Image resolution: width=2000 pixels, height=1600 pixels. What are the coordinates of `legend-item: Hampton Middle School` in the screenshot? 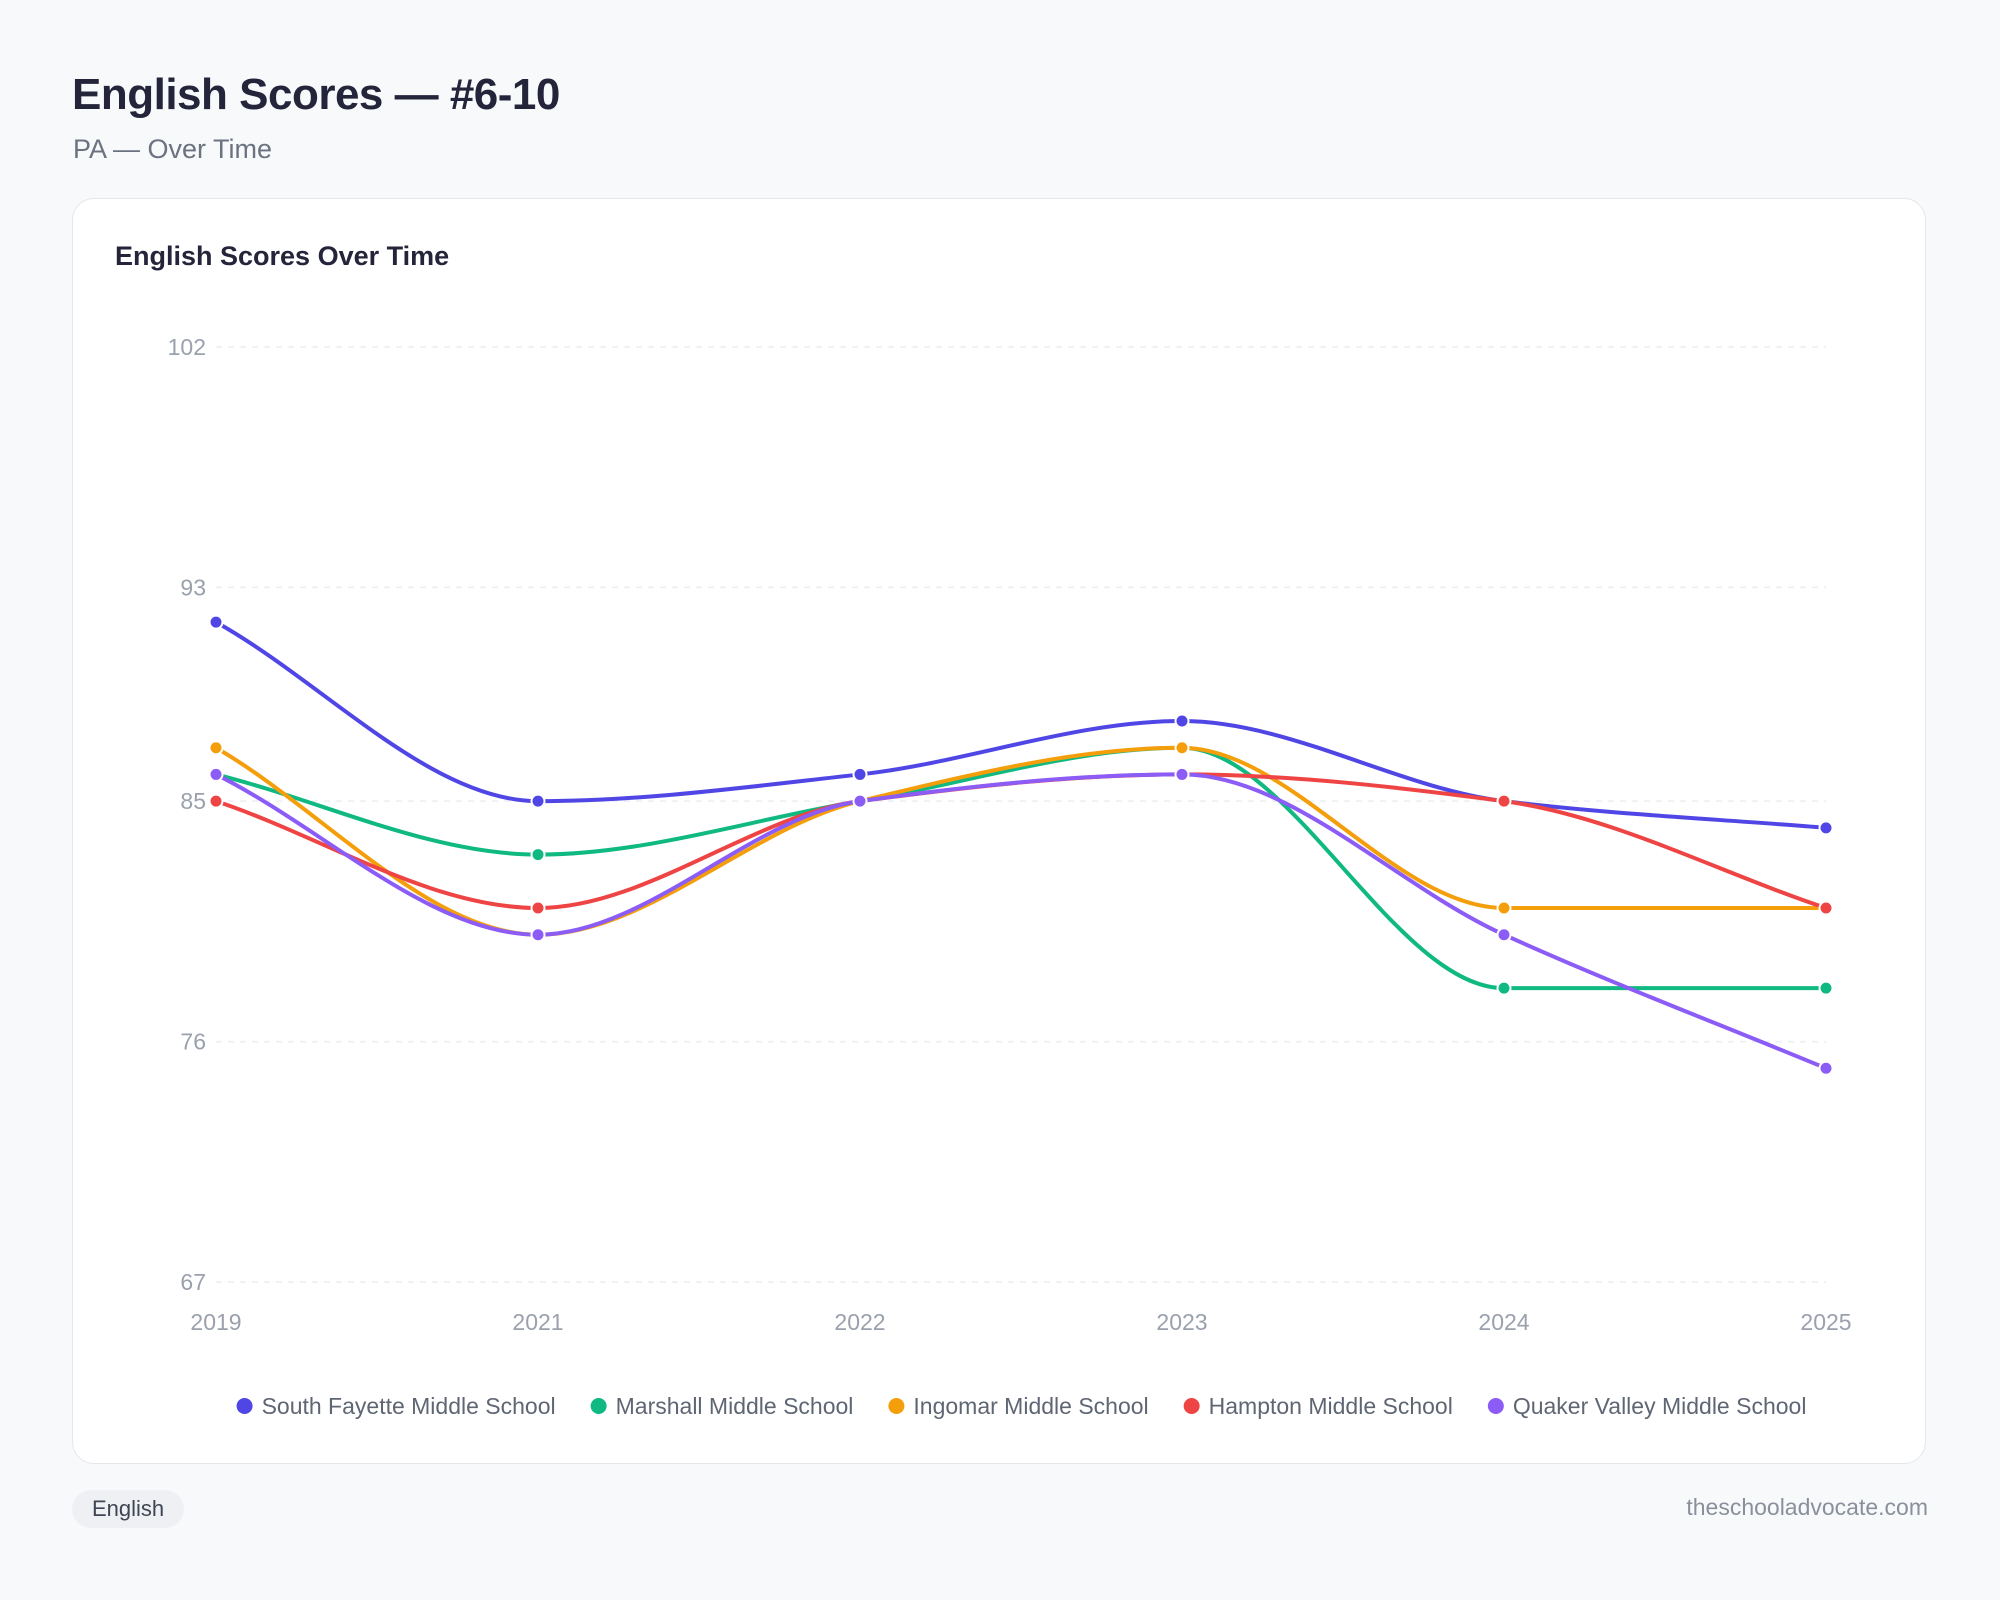 It's located at (1318, 1406).